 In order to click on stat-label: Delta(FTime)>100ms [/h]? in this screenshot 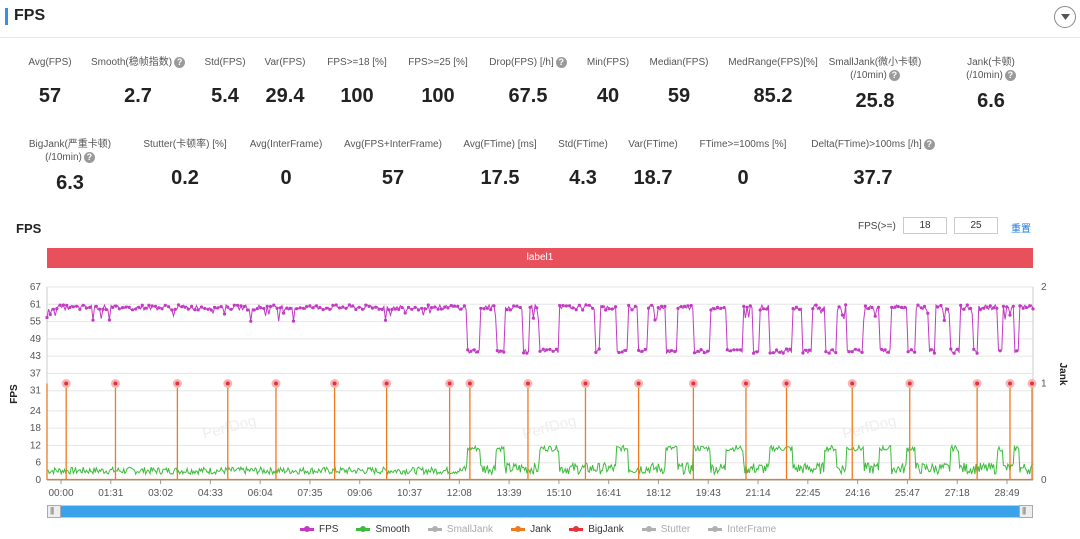, I will do `click(873, 144)`.